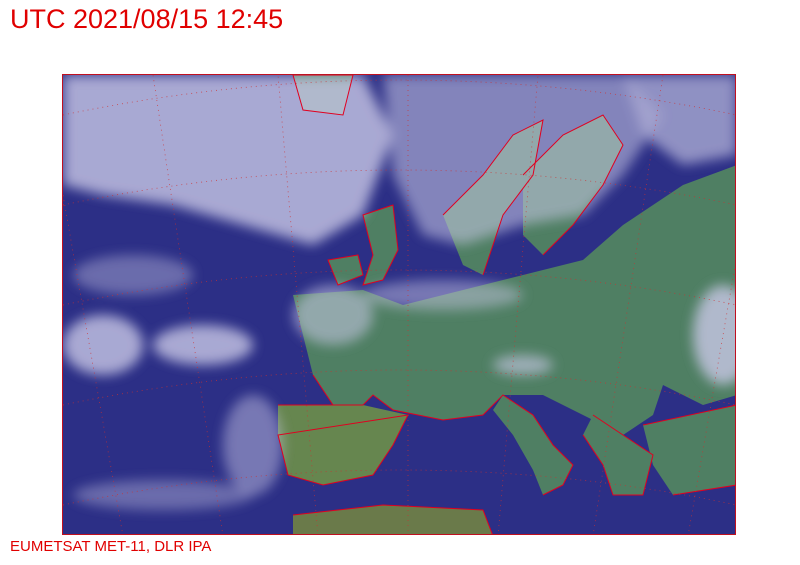 The width and height of the screenshot is (800, 565). What do you see at coordinates (147, 19) in the screenshot?
I see `timestamp-title: UTC 2021/08/15 12:45` at bounding box center [147, 19].